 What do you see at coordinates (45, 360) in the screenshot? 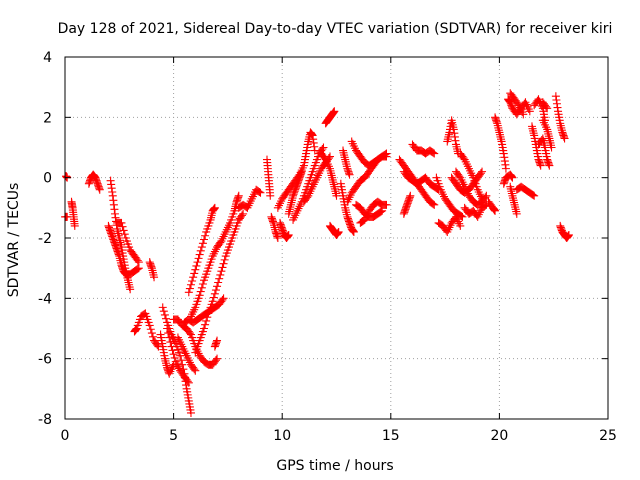
I see `y-tick-label: -6` at bounding box center [45, 360].